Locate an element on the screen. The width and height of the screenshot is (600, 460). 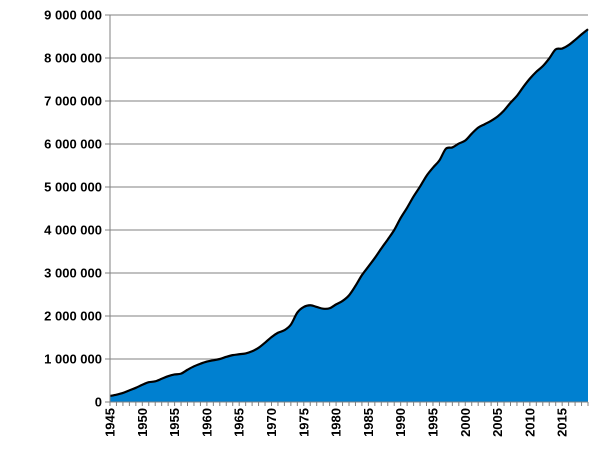
x-tick-label: 1955 is located at coordinates (174, 422).